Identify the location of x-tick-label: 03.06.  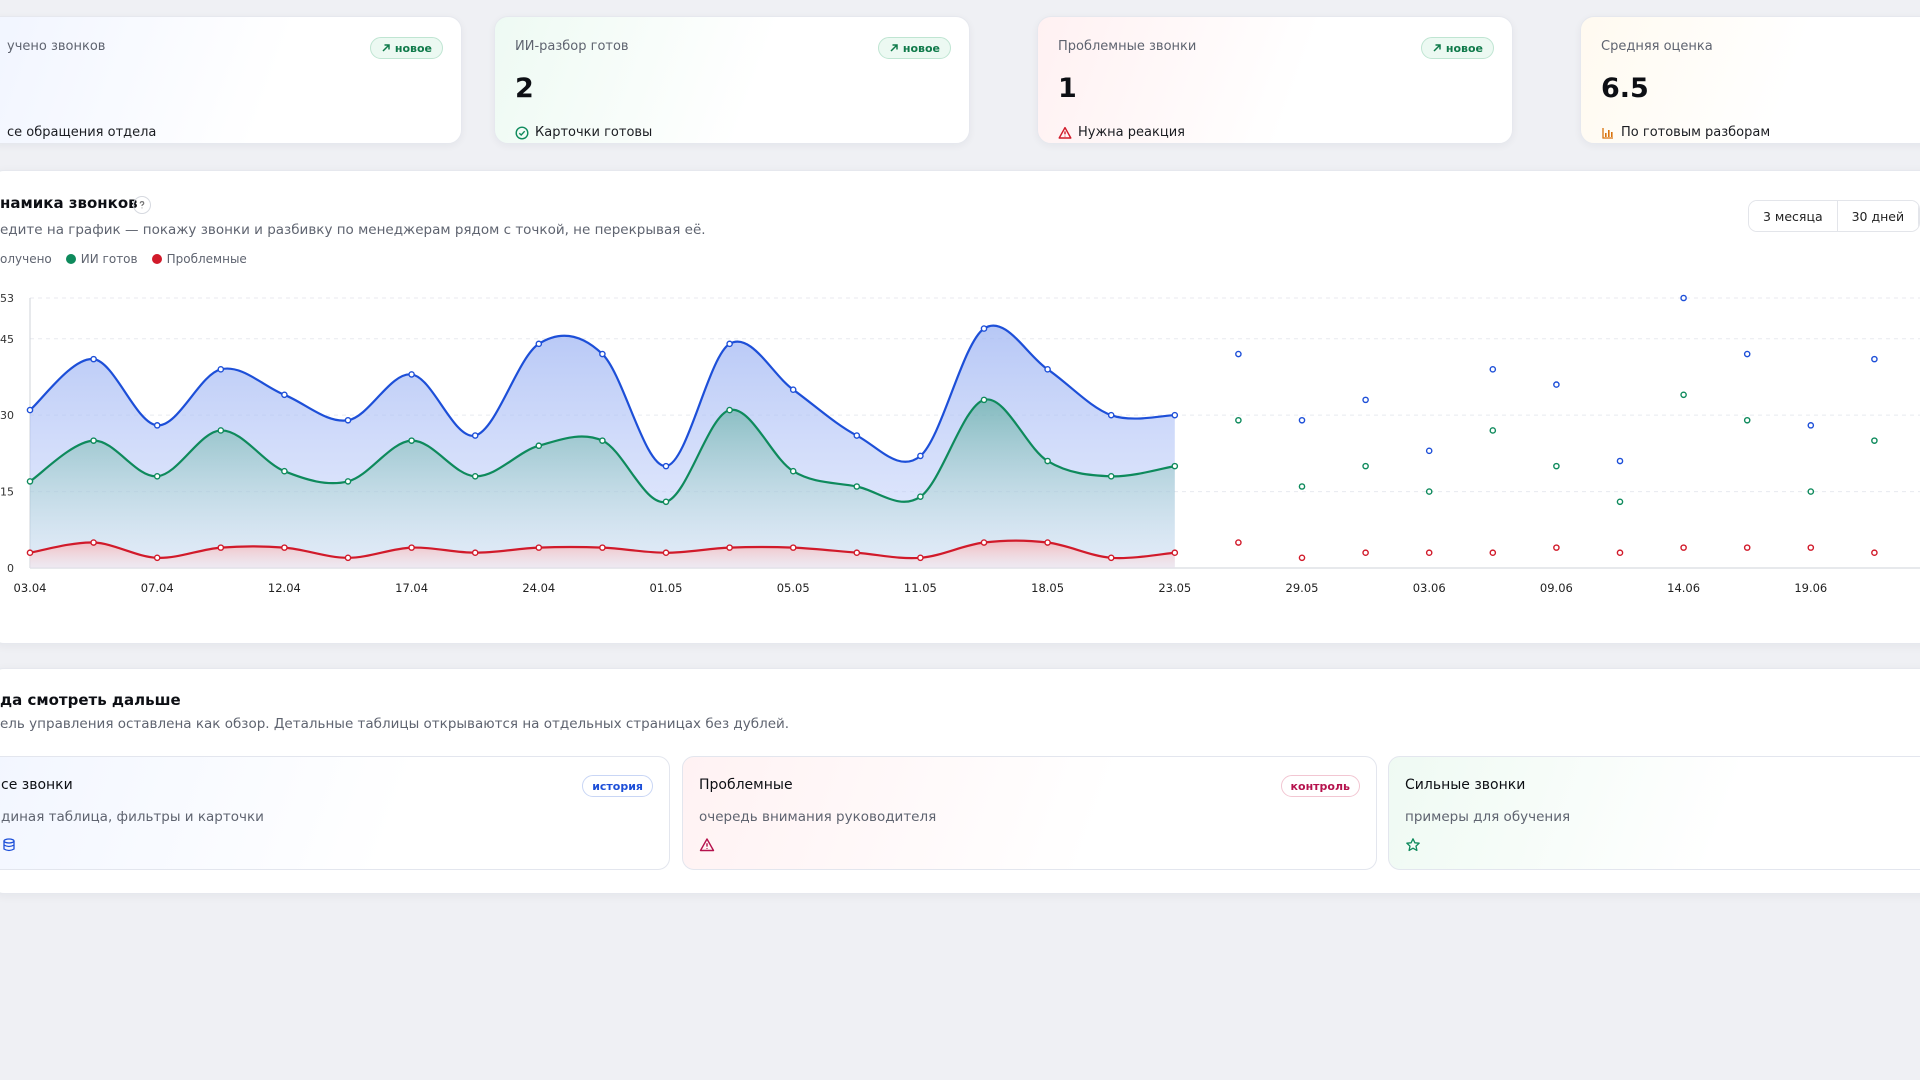
(1429, 588).